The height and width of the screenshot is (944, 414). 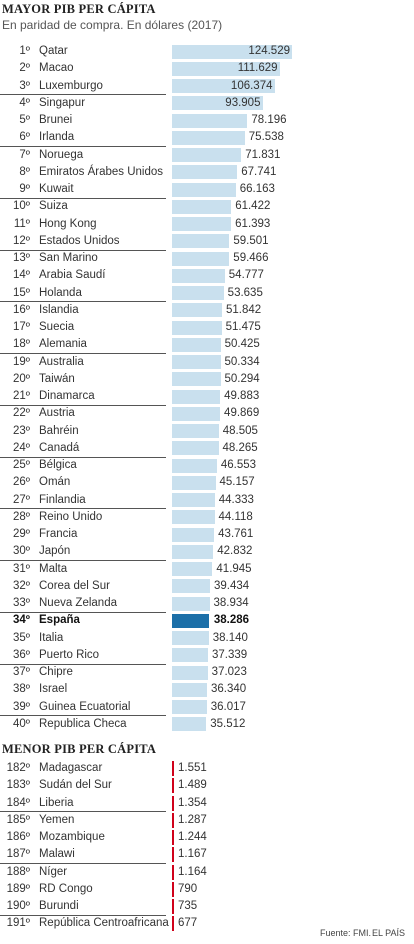 What do you see at coordinates (207, 293) in the screenshot?
I see `table-row: 15º Holanda 53.635` at bounding box center [207, 293].